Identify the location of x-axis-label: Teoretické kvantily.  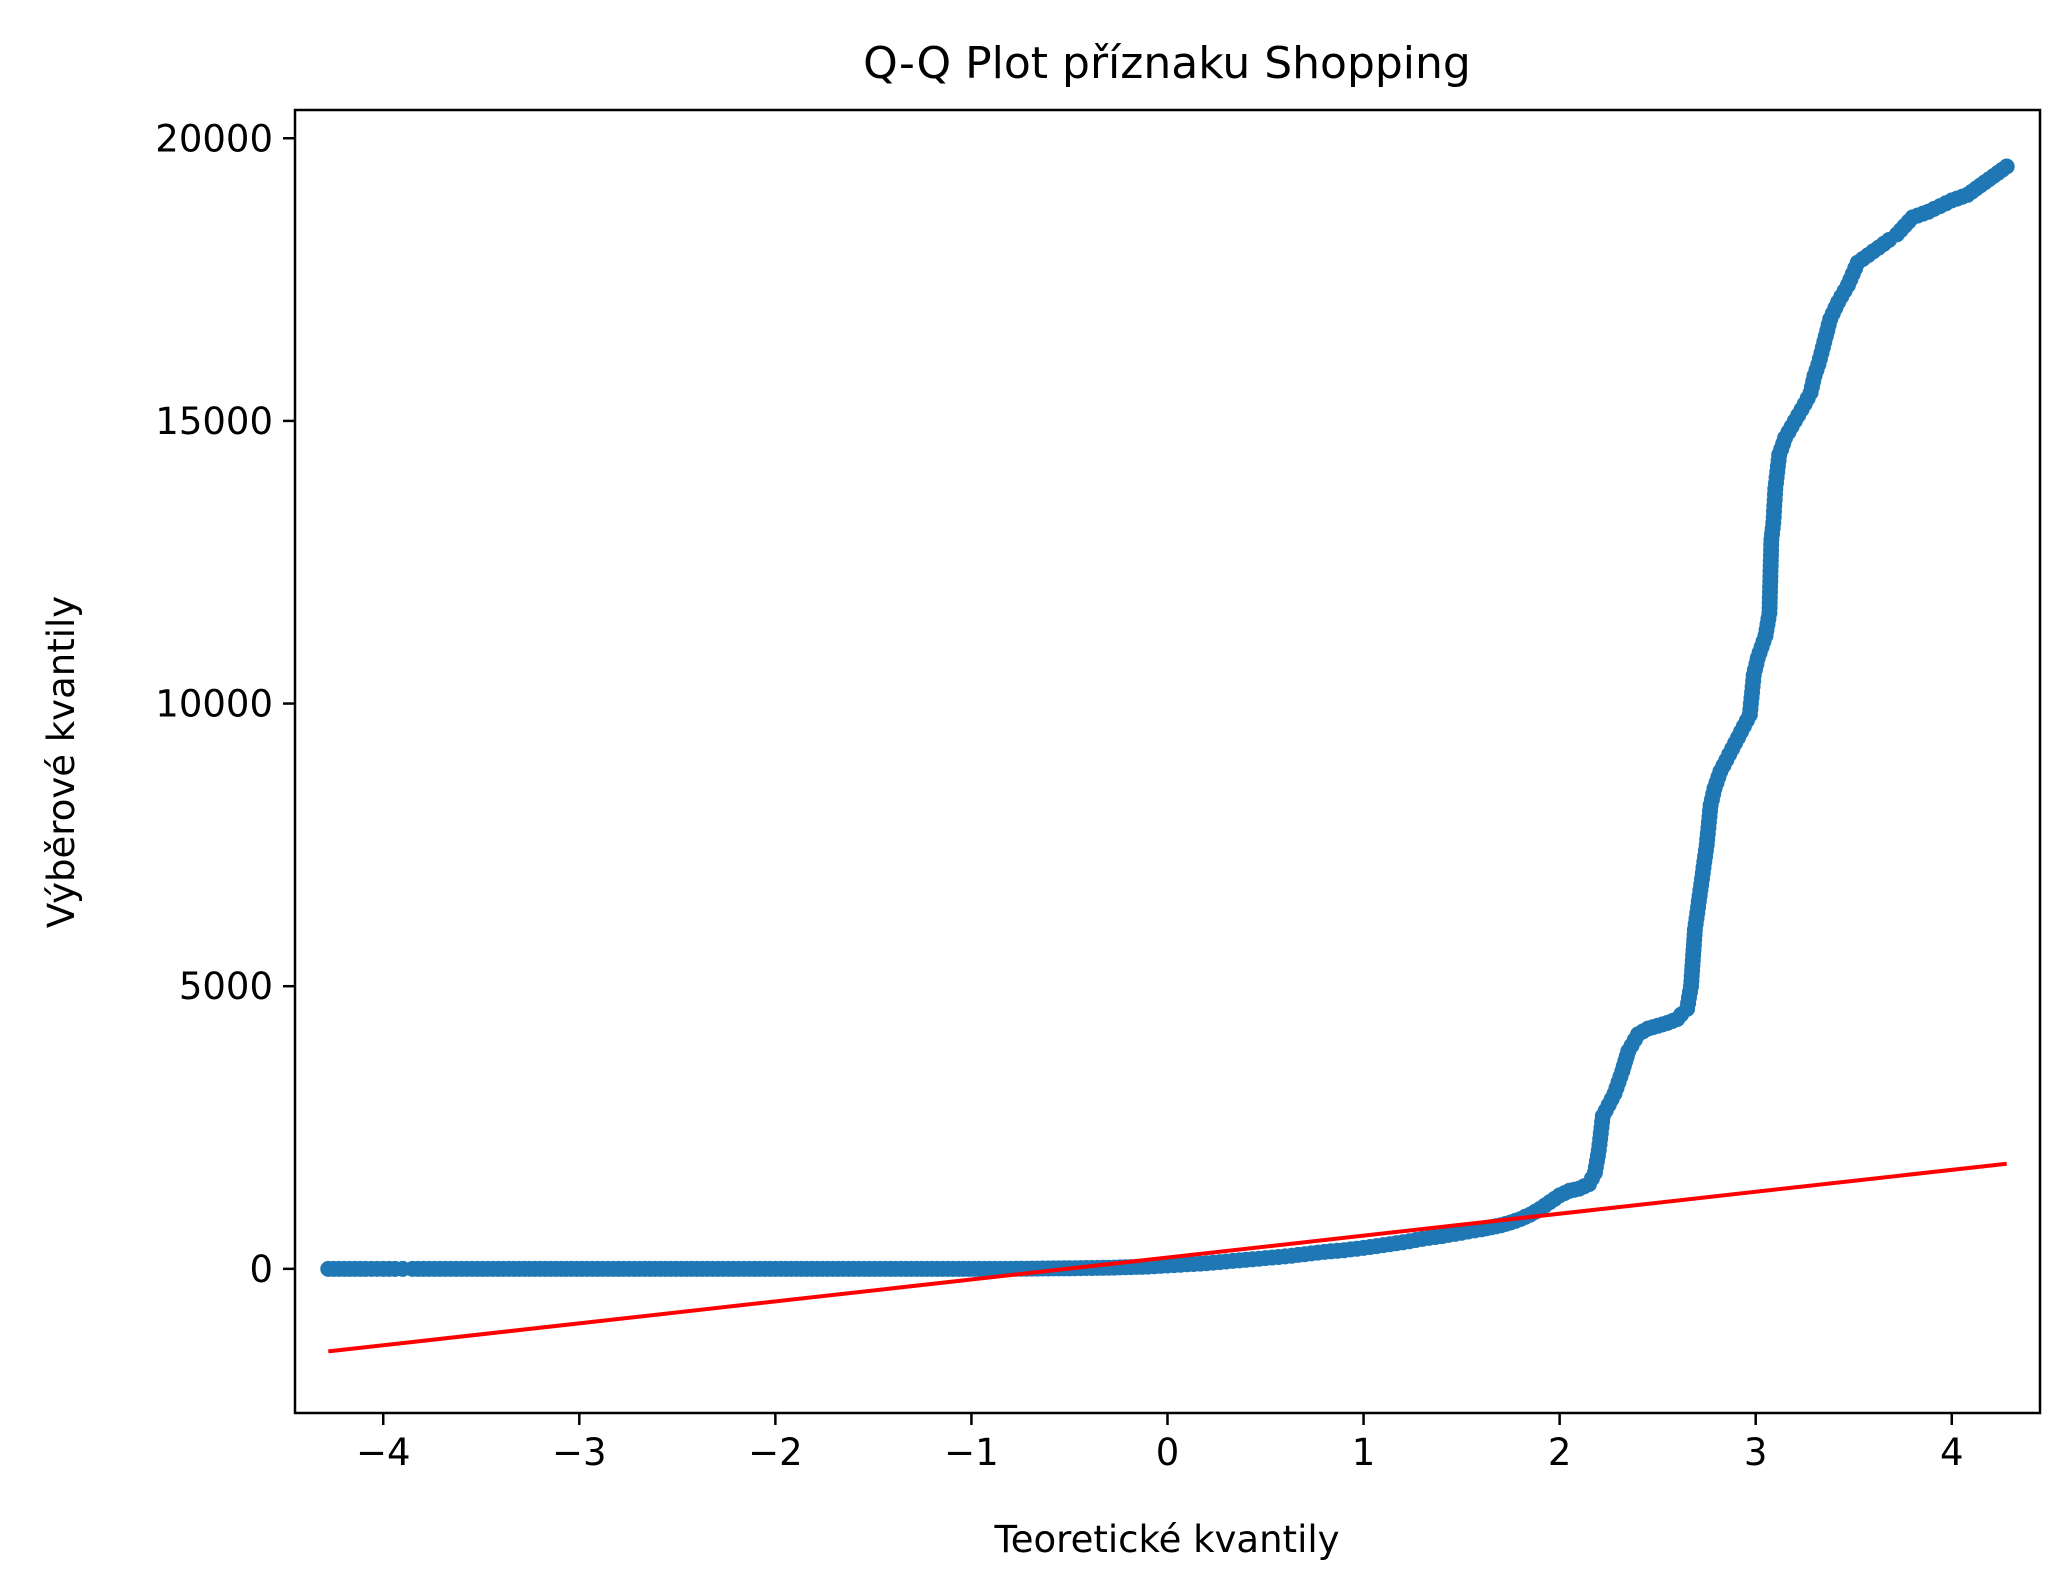
(1166, 1539).